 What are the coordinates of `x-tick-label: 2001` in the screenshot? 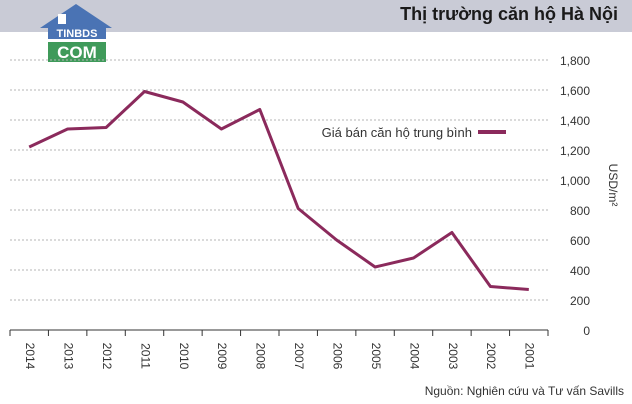 It's located at (530, 356).